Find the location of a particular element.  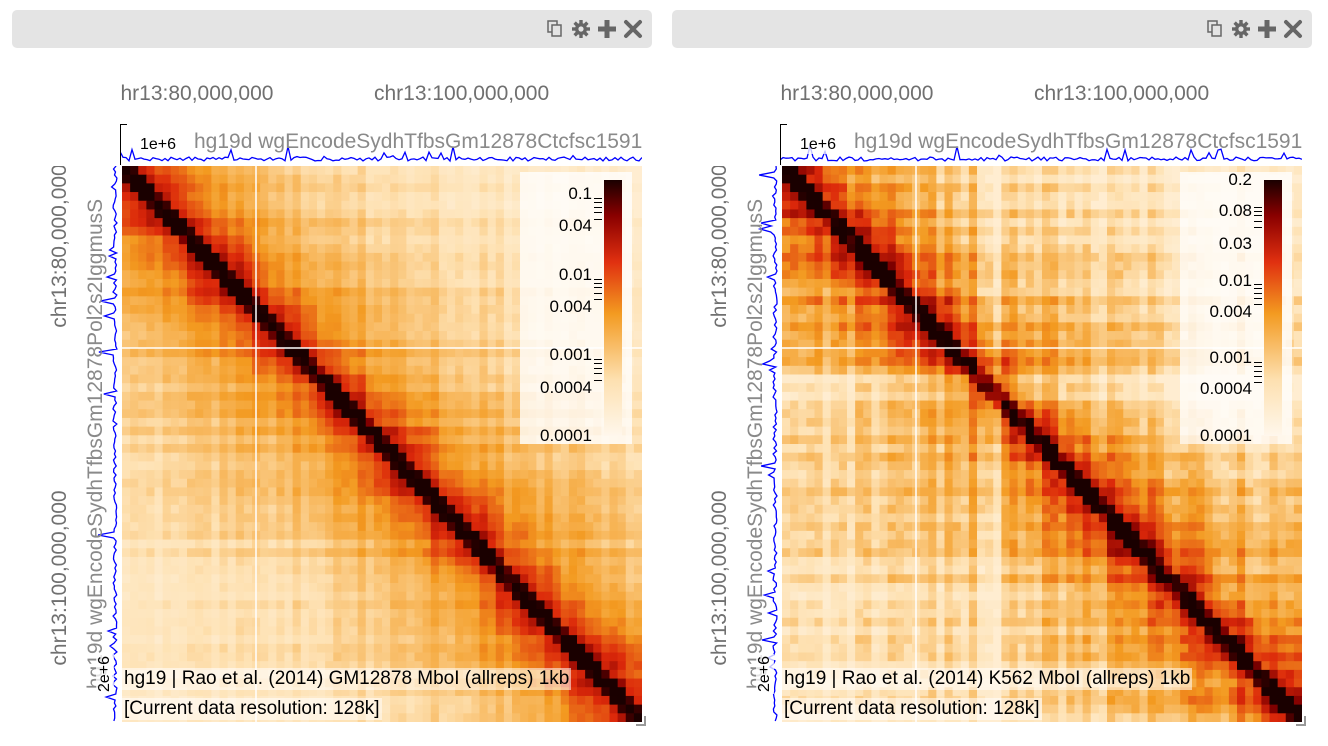

colorbar-legend: 0.2 0.08 0.03 0.01 0.004 0.001 0.0004 0.0001 is located at coordinates (1236, 307).